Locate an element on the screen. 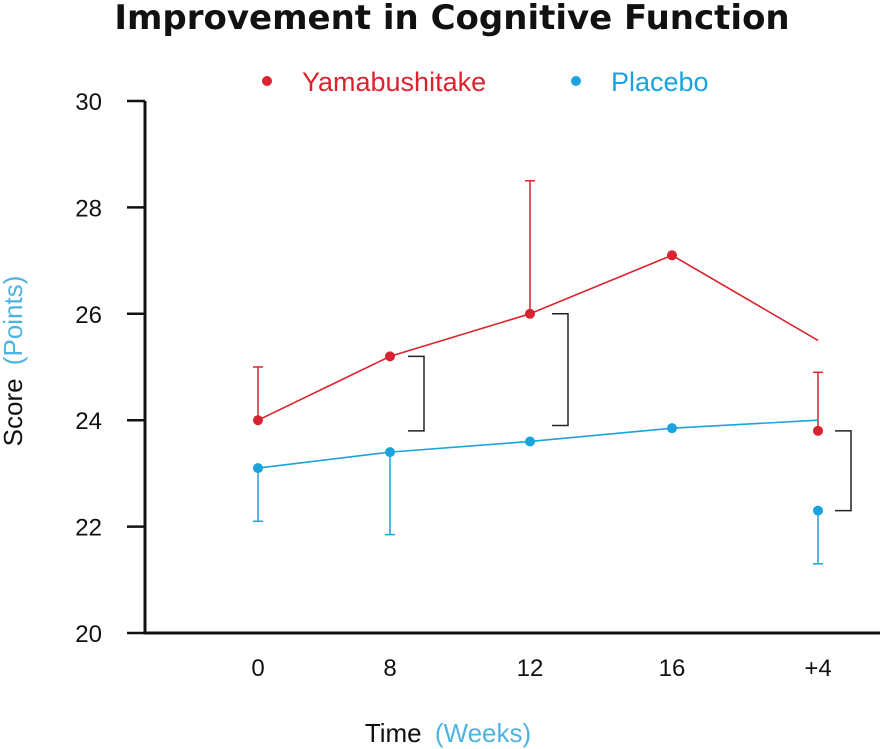 Image resolution: width=882 pixels, height=749 pixels. x-axis-label-main: Time is located at coordinates (393, 733).